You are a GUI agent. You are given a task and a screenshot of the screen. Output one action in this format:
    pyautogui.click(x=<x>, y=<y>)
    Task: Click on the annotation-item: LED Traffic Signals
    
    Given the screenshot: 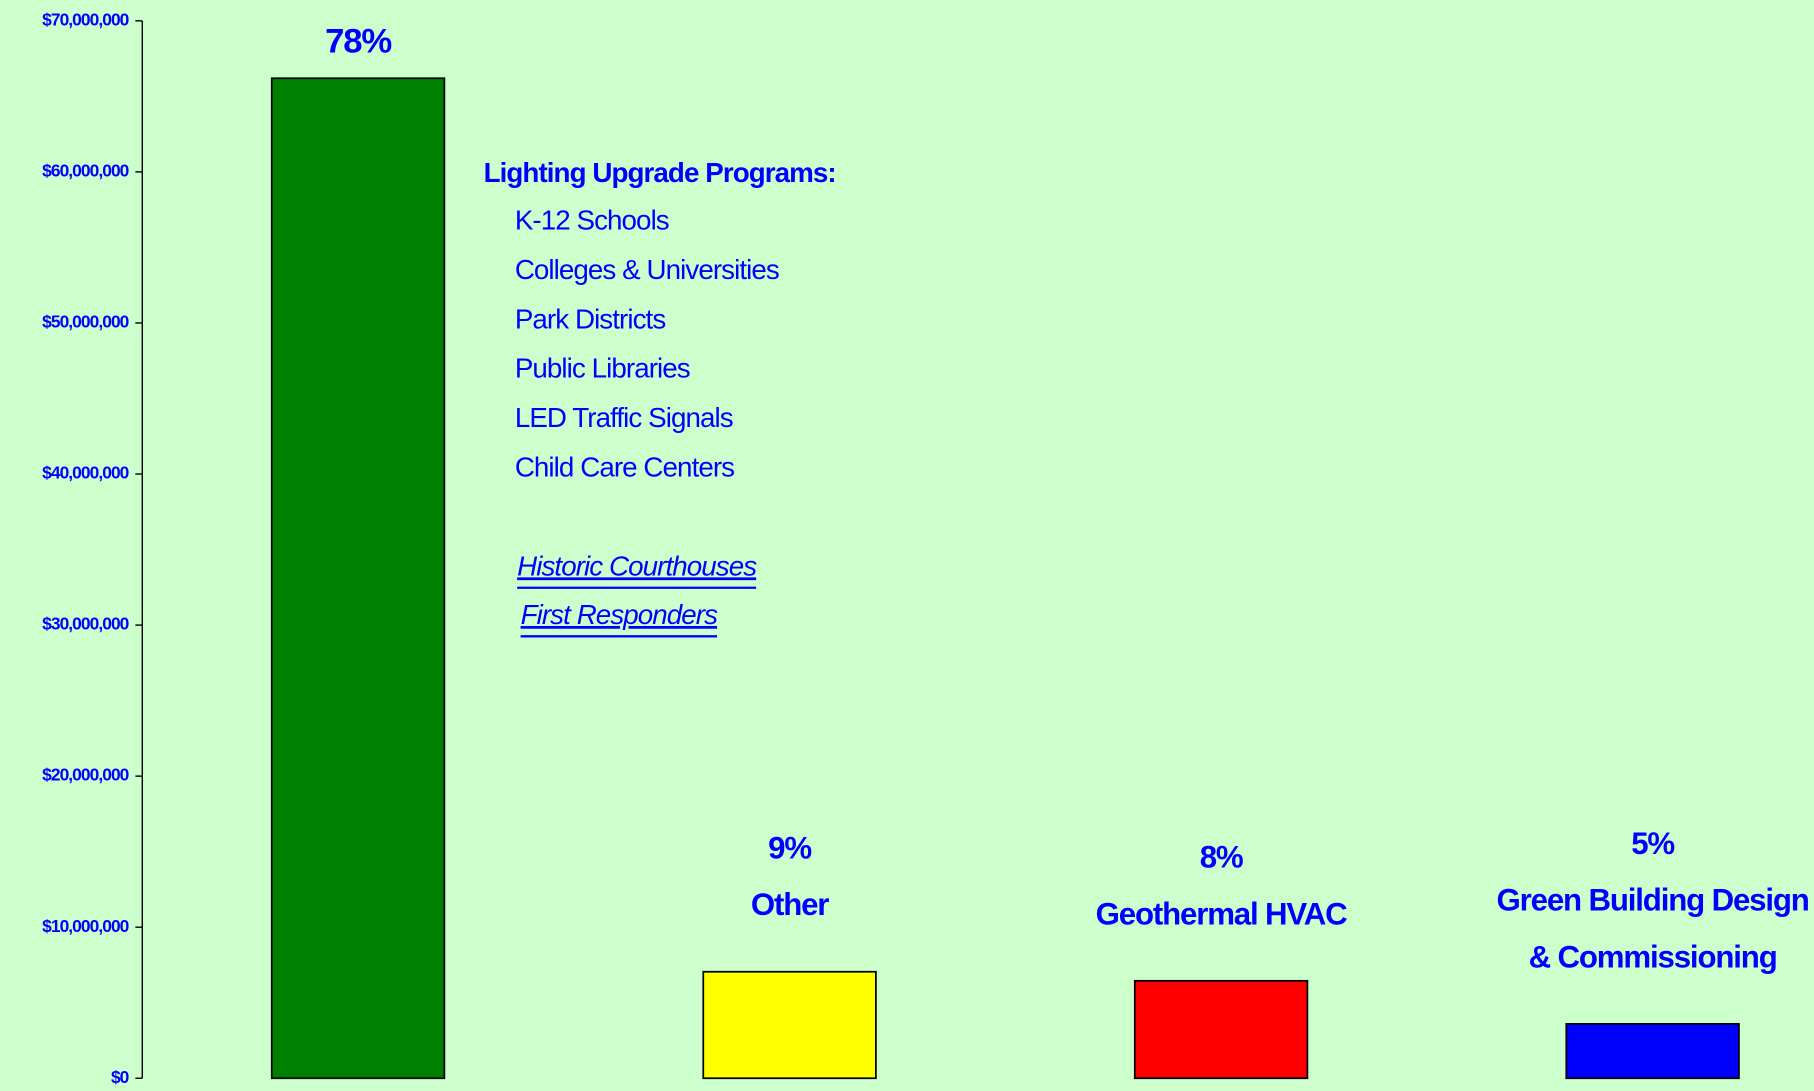 What is the action you would take?
    pyautogui.click(x=624, y=417)
    